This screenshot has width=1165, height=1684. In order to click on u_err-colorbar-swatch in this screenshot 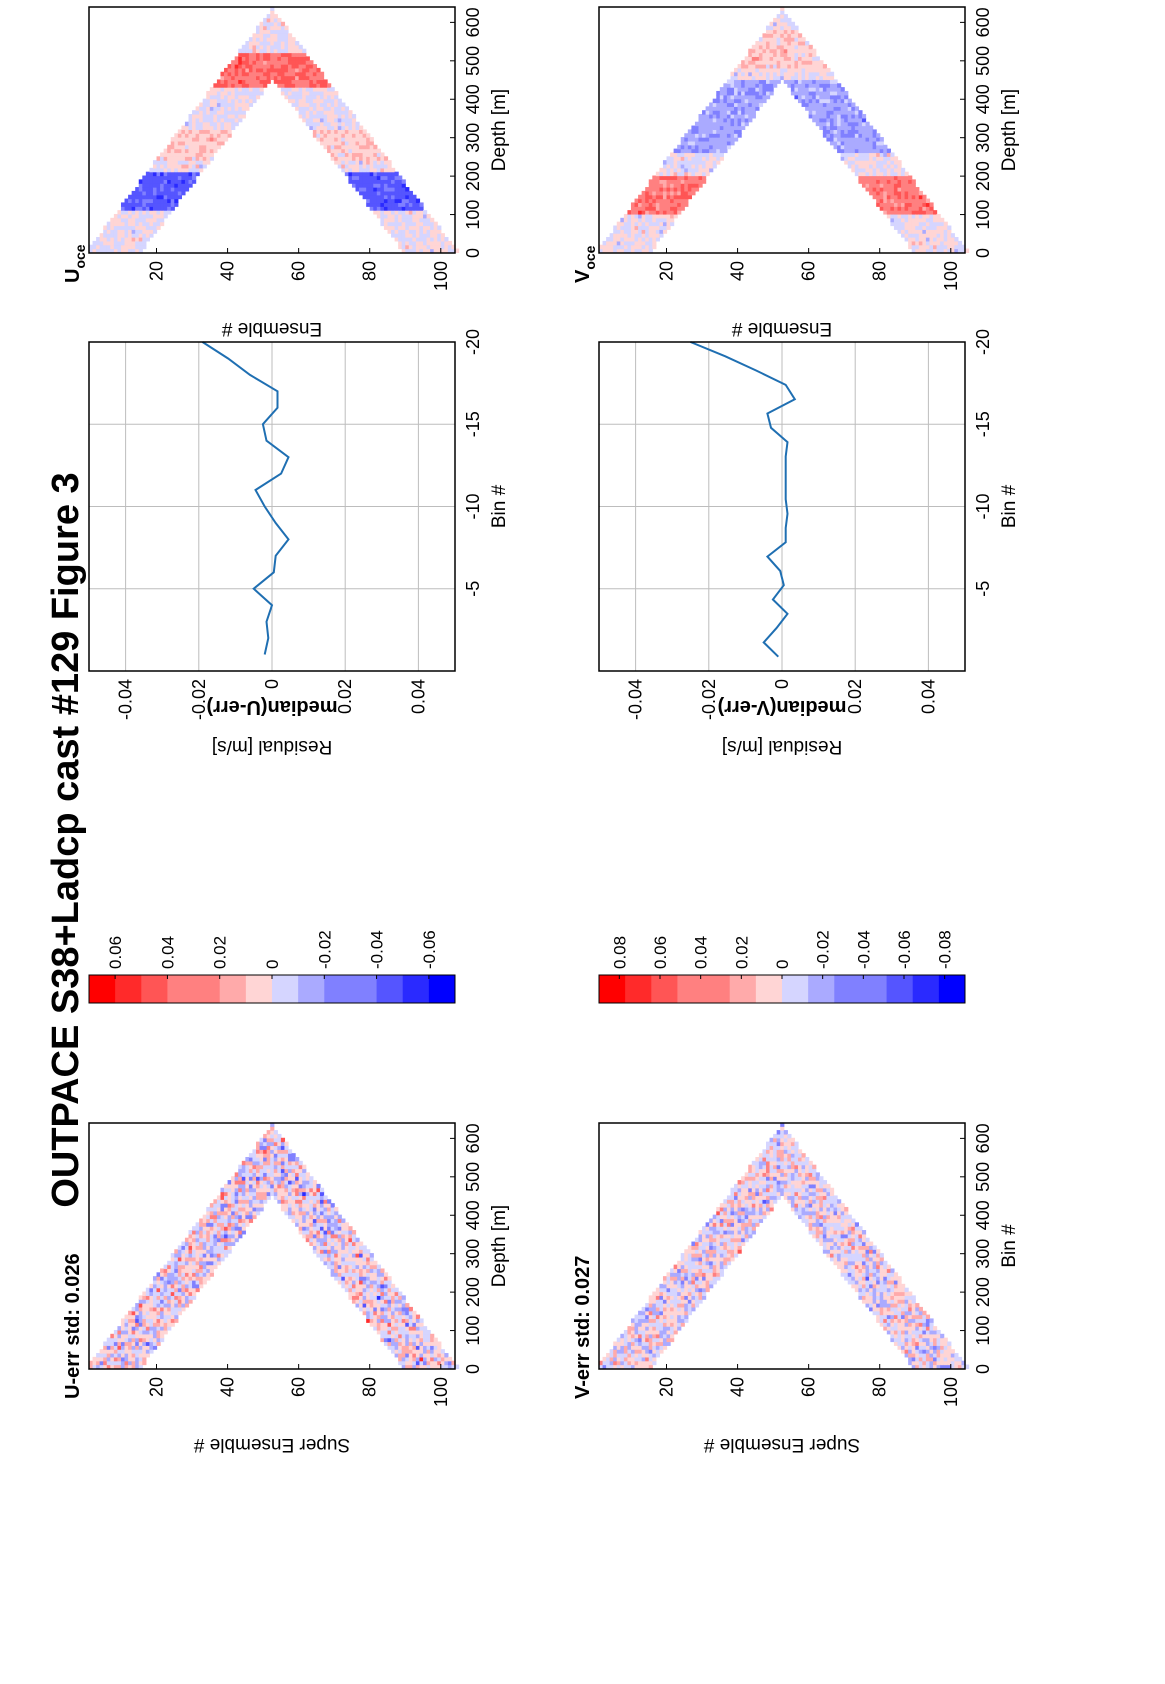, I will do `click(311, 989)`.